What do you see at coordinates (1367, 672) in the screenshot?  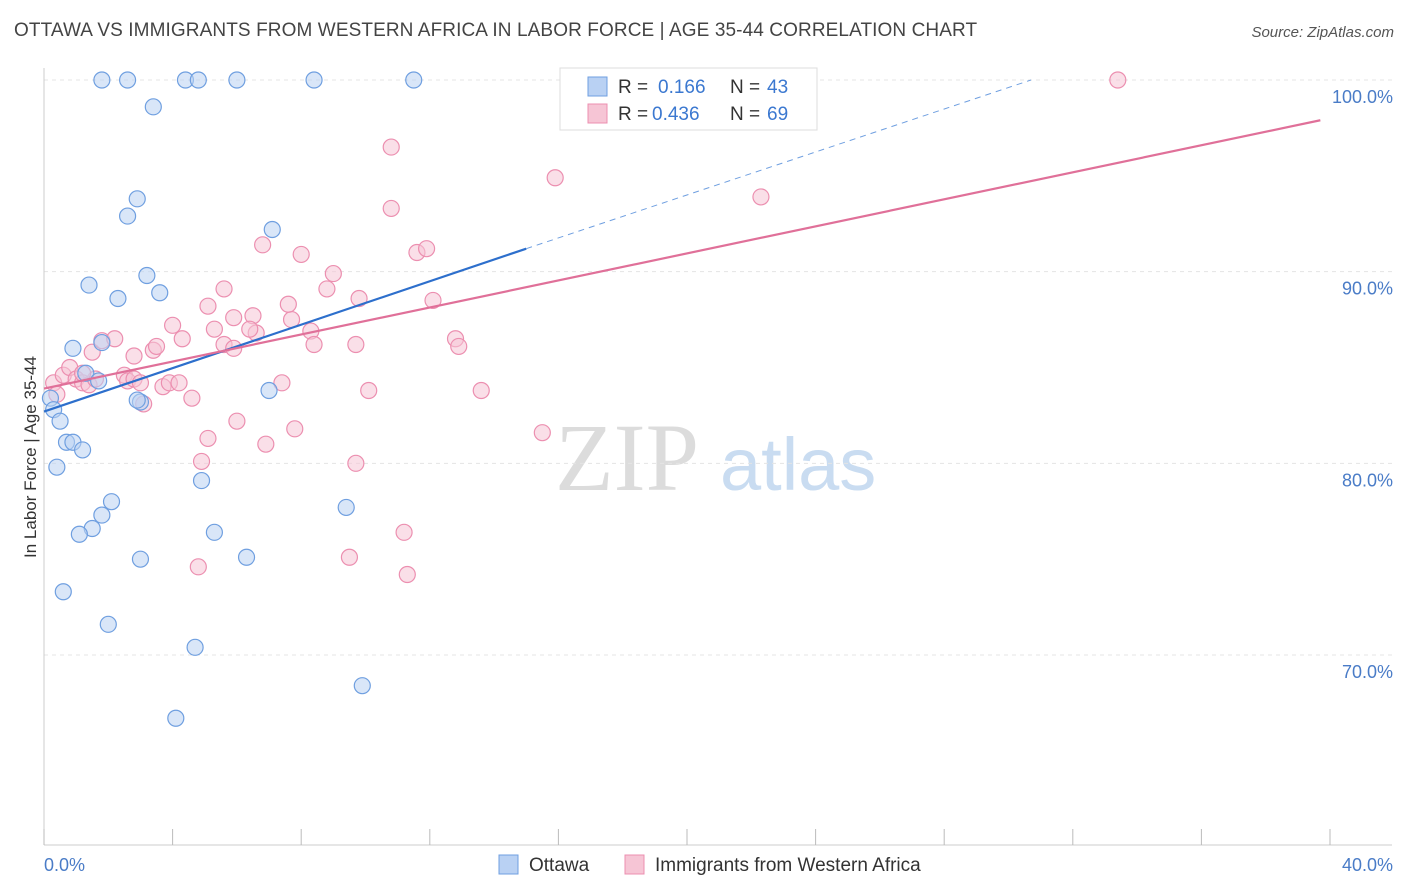 I see `y-tick-label: 70.0%` at bounding box center [1367, 672].